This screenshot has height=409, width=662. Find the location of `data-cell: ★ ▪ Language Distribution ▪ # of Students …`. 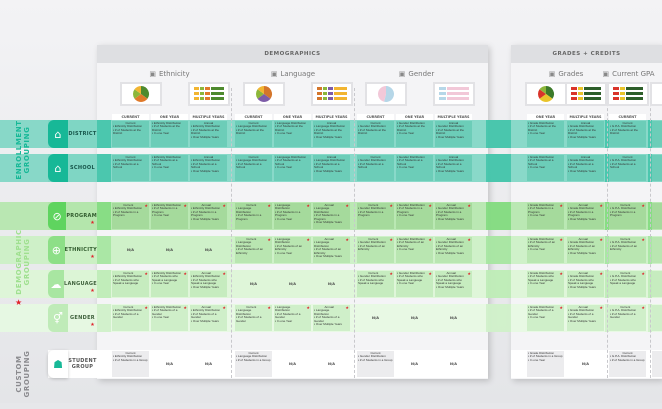

data-cell: ★ ▪ Language Distribution ▪ # of Students … is located at coordinates (292, 250).